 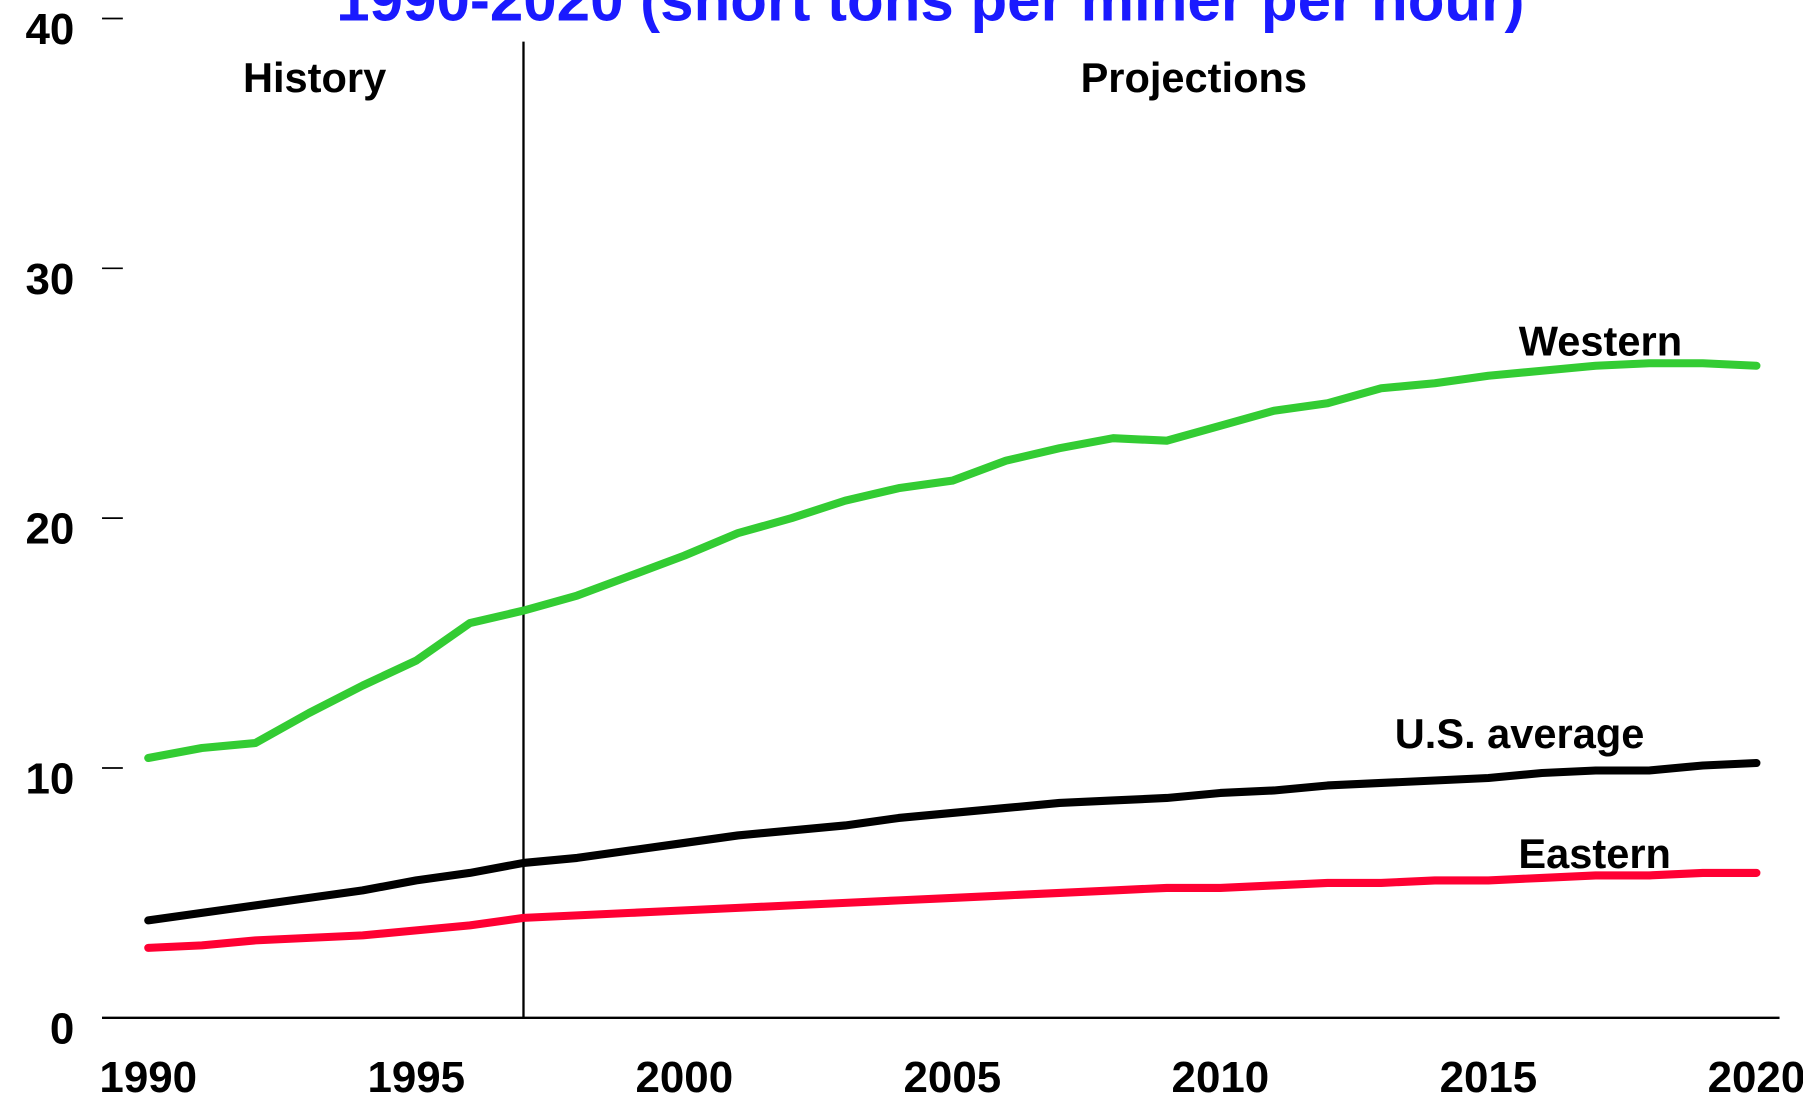 What do you see at coordinates (49, 778) in the screenshot?
I see `y-tick-label: 10` at bounding box center [49, 778].